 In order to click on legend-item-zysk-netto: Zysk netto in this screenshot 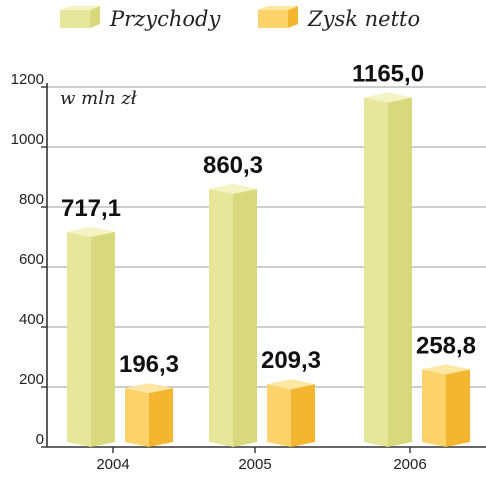, I will do `click(339, 18)`.